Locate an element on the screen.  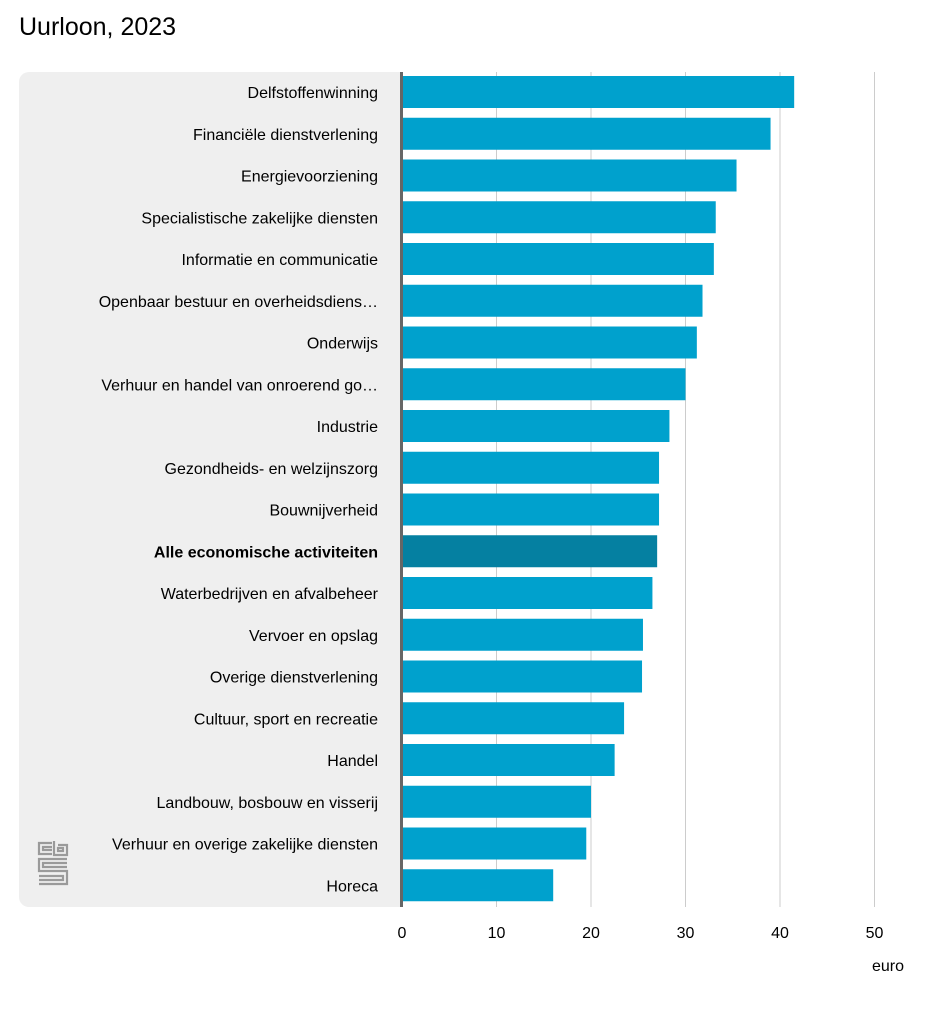
x-tick-label: 20 is located at coordinates (591, 933).